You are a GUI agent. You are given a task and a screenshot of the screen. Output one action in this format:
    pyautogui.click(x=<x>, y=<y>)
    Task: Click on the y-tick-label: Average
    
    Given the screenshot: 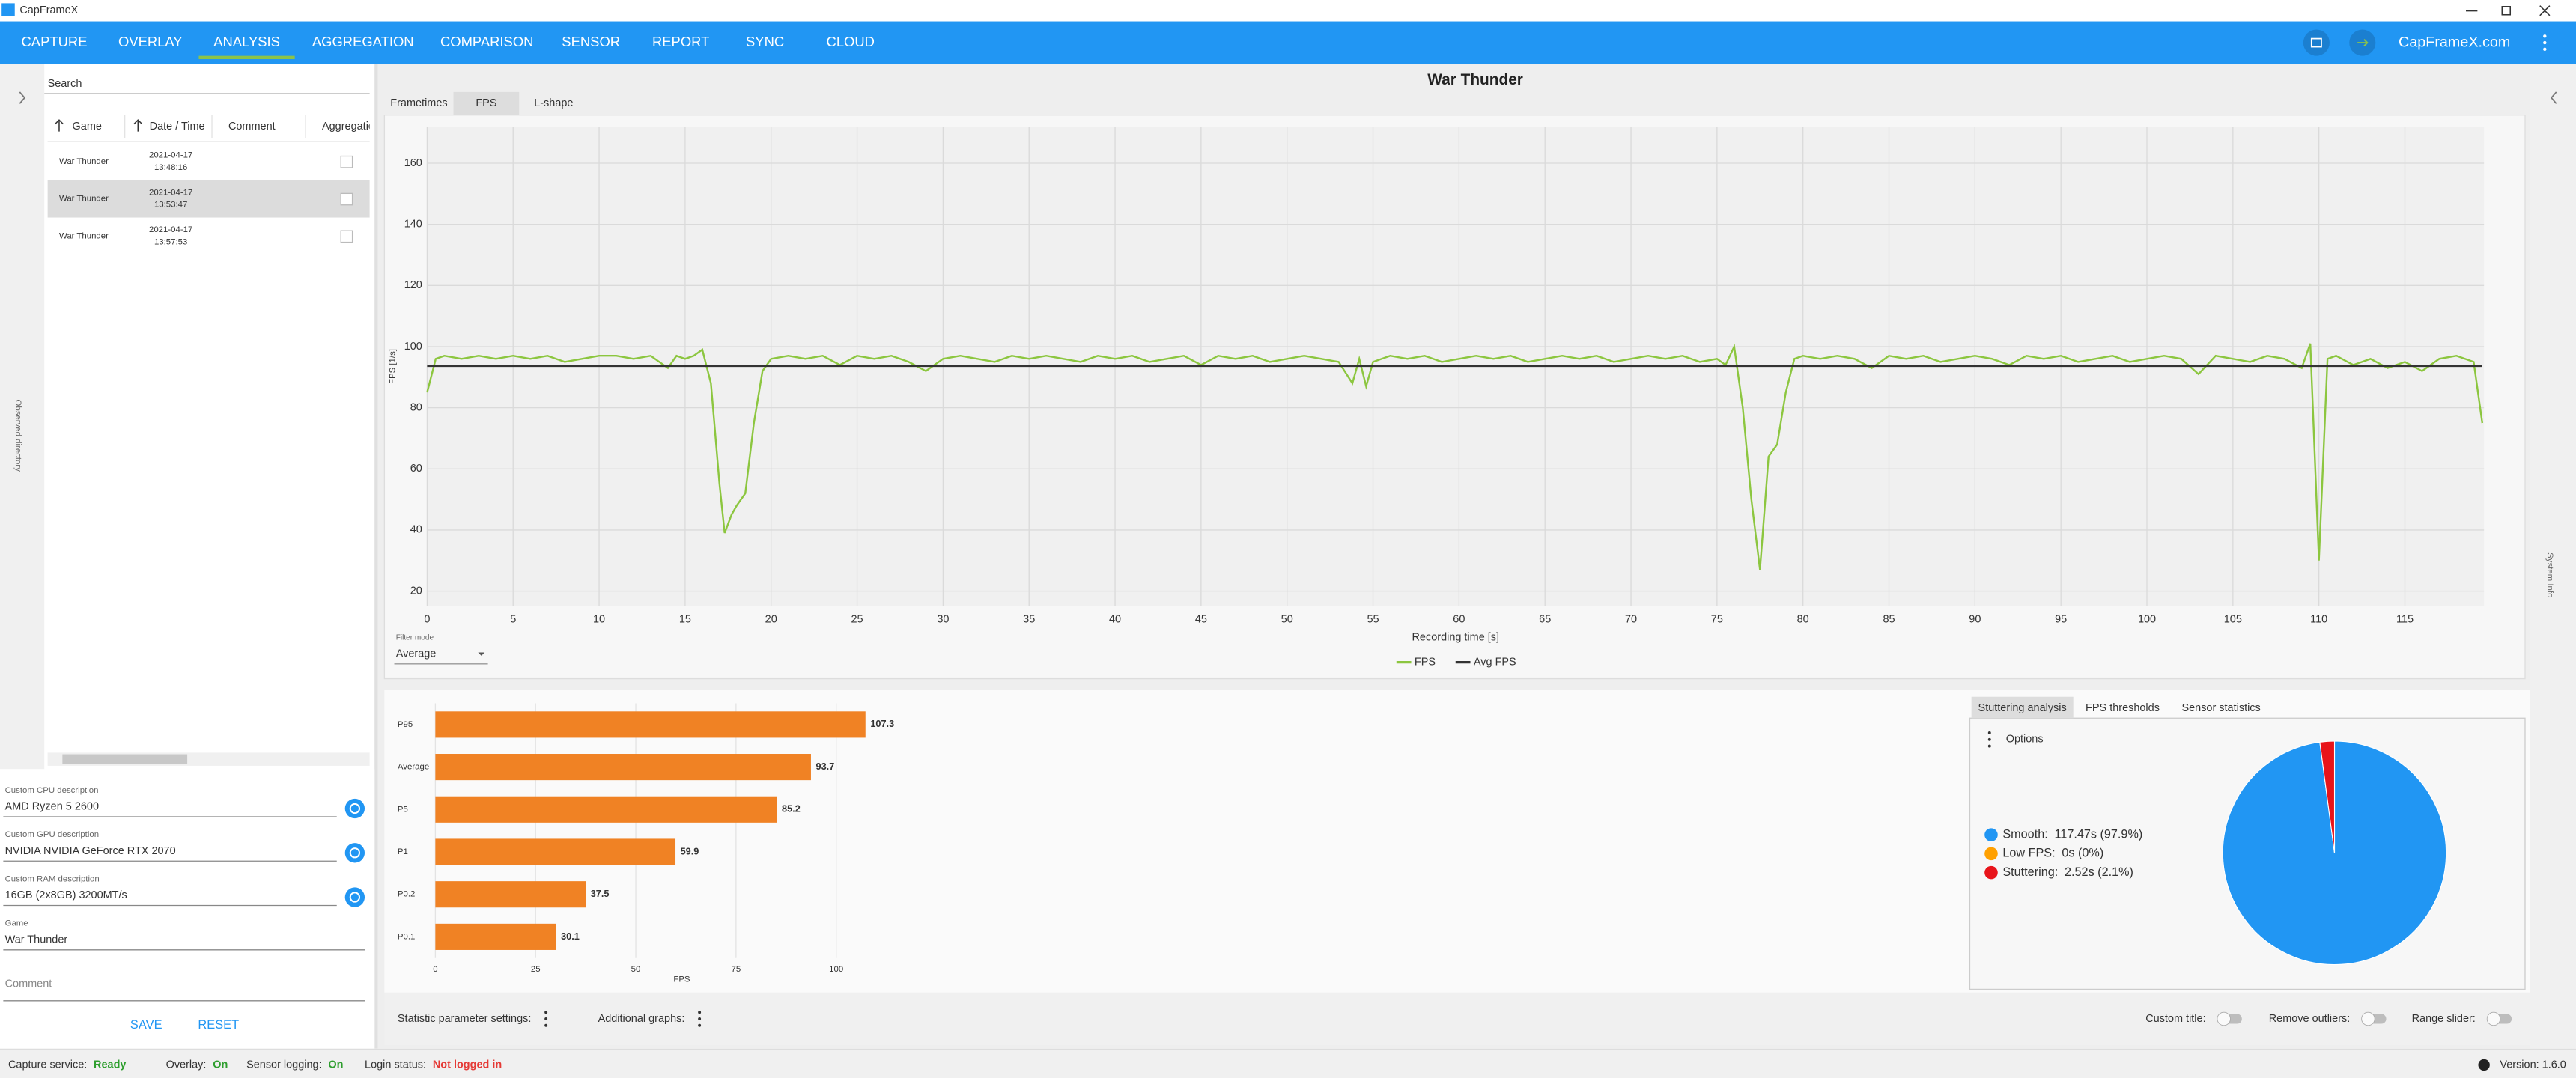 What is the action you would take?
    pyautogui.click(x=413, y=767)
    